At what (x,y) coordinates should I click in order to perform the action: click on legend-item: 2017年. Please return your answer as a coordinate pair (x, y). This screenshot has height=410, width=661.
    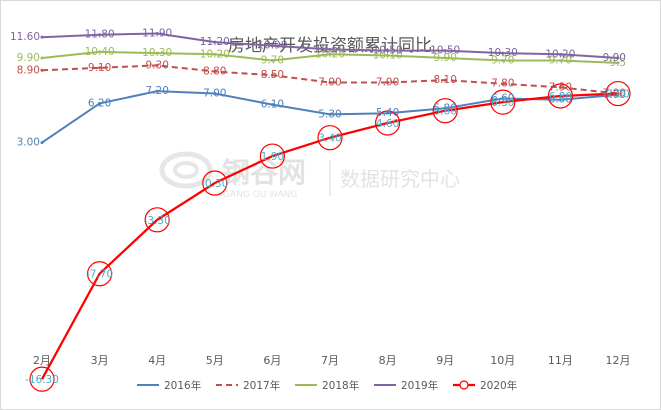
    Looking at the image, I should click on (248, 385).